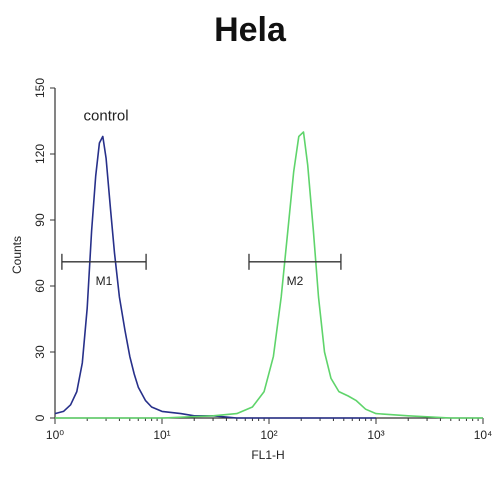 The image size is (500, 500). I want to click on y-axis-label: Counts, so click(17, 255).